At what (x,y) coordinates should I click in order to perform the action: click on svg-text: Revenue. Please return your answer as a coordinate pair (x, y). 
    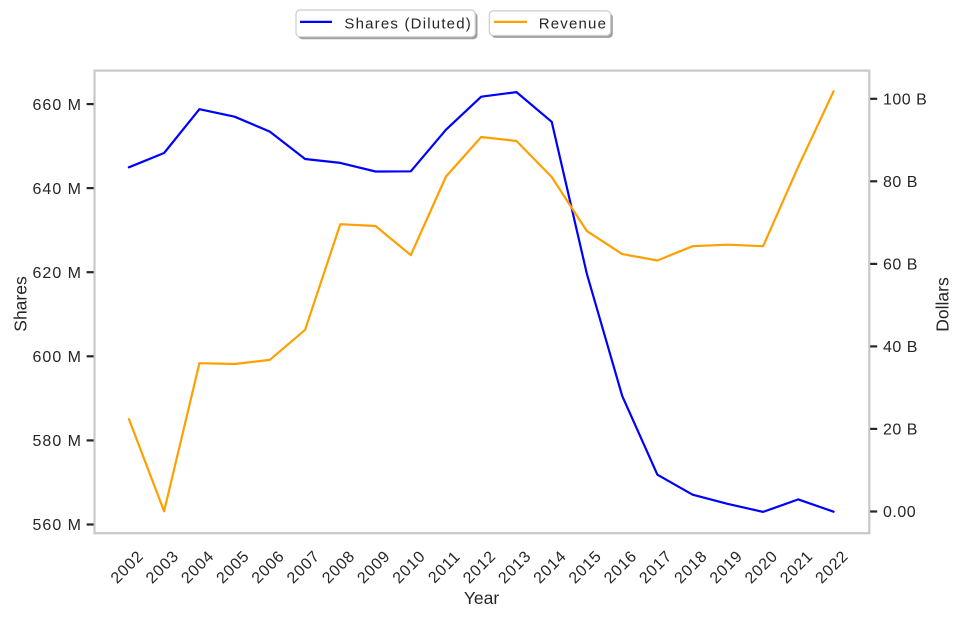
    Looking at the image, I should click on (573, 24).